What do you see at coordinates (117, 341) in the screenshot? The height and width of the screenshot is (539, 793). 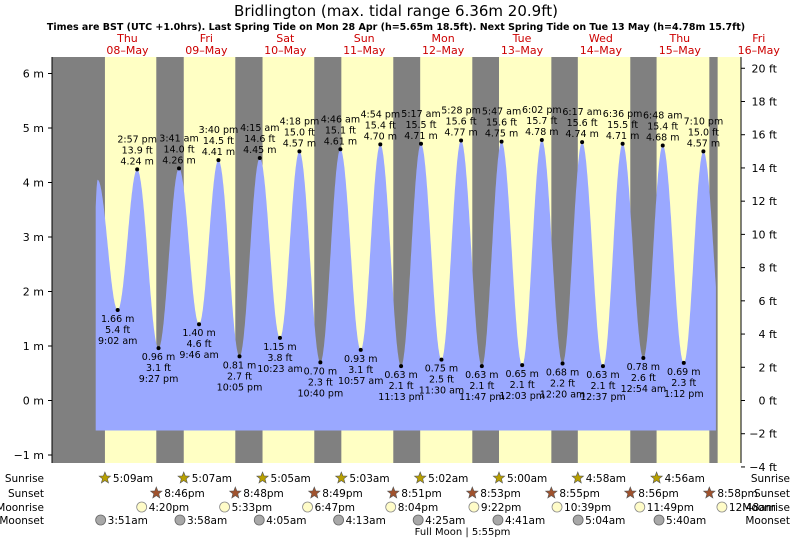 I see `low-tide-time: 9:02 am` at bounding box center [117, 341].